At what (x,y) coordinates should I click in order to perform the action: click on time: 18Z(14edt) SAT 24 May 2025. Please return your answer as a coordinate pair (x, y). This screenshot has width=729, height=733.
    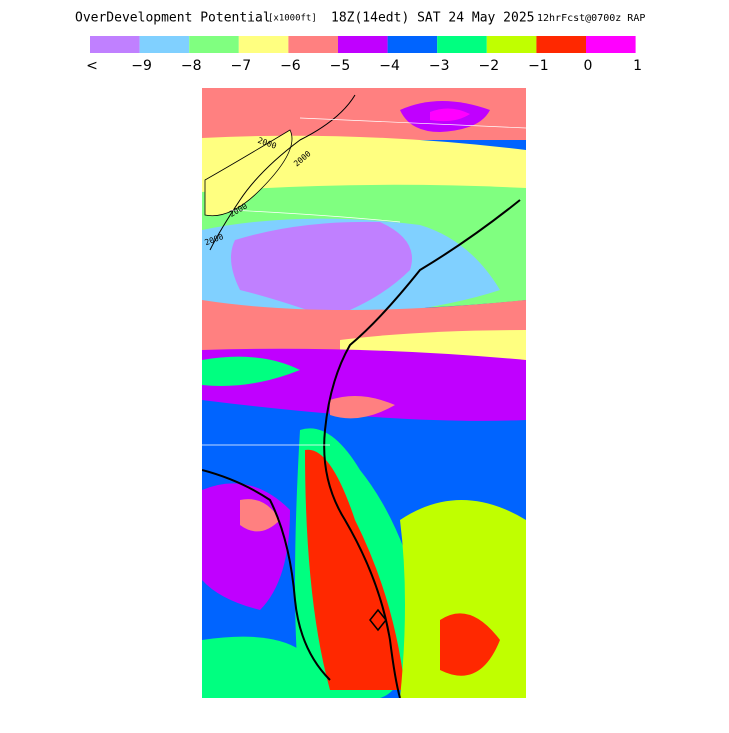
    Looking at the image, I should click on (433, 18).